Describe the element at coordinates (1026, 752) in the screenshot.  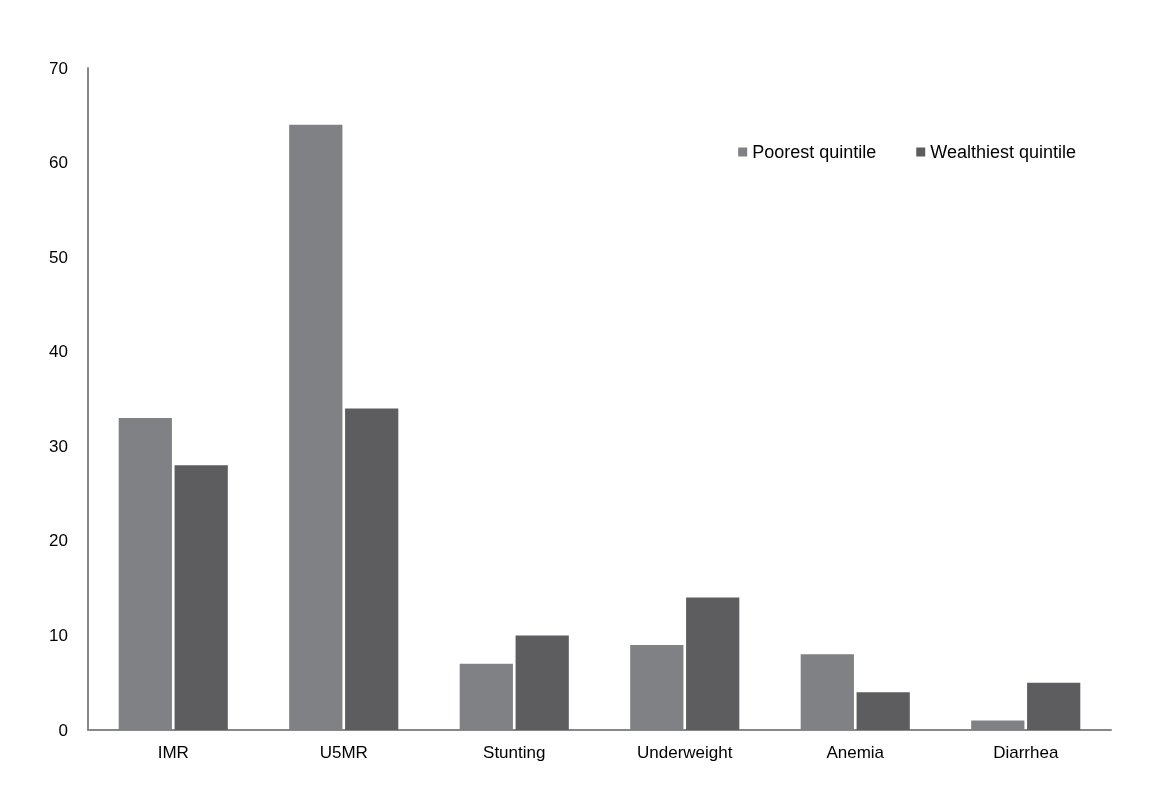
I see `x-tick-label: Diarrhea` at that location.